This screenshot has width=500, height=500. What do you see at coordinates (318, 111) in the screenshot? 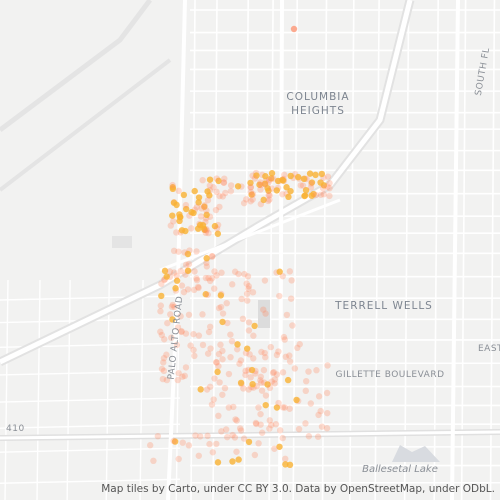
I see `place-label: HEIGHTS` at bounding box center [318, 111].